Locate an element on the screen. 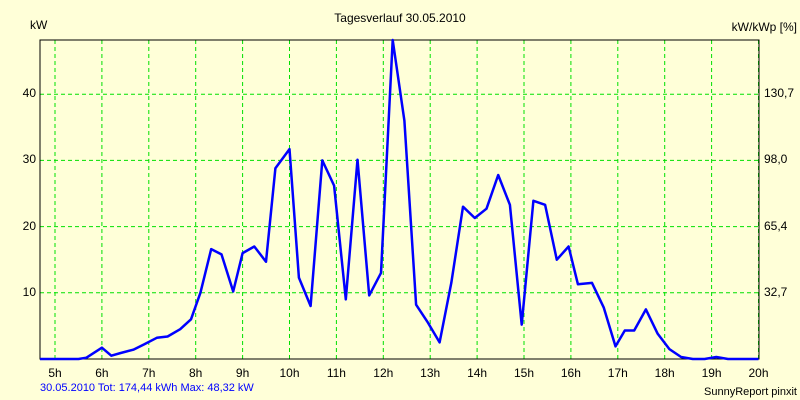  y-tick-label-left: 30 is located at coordinates (29, 159).